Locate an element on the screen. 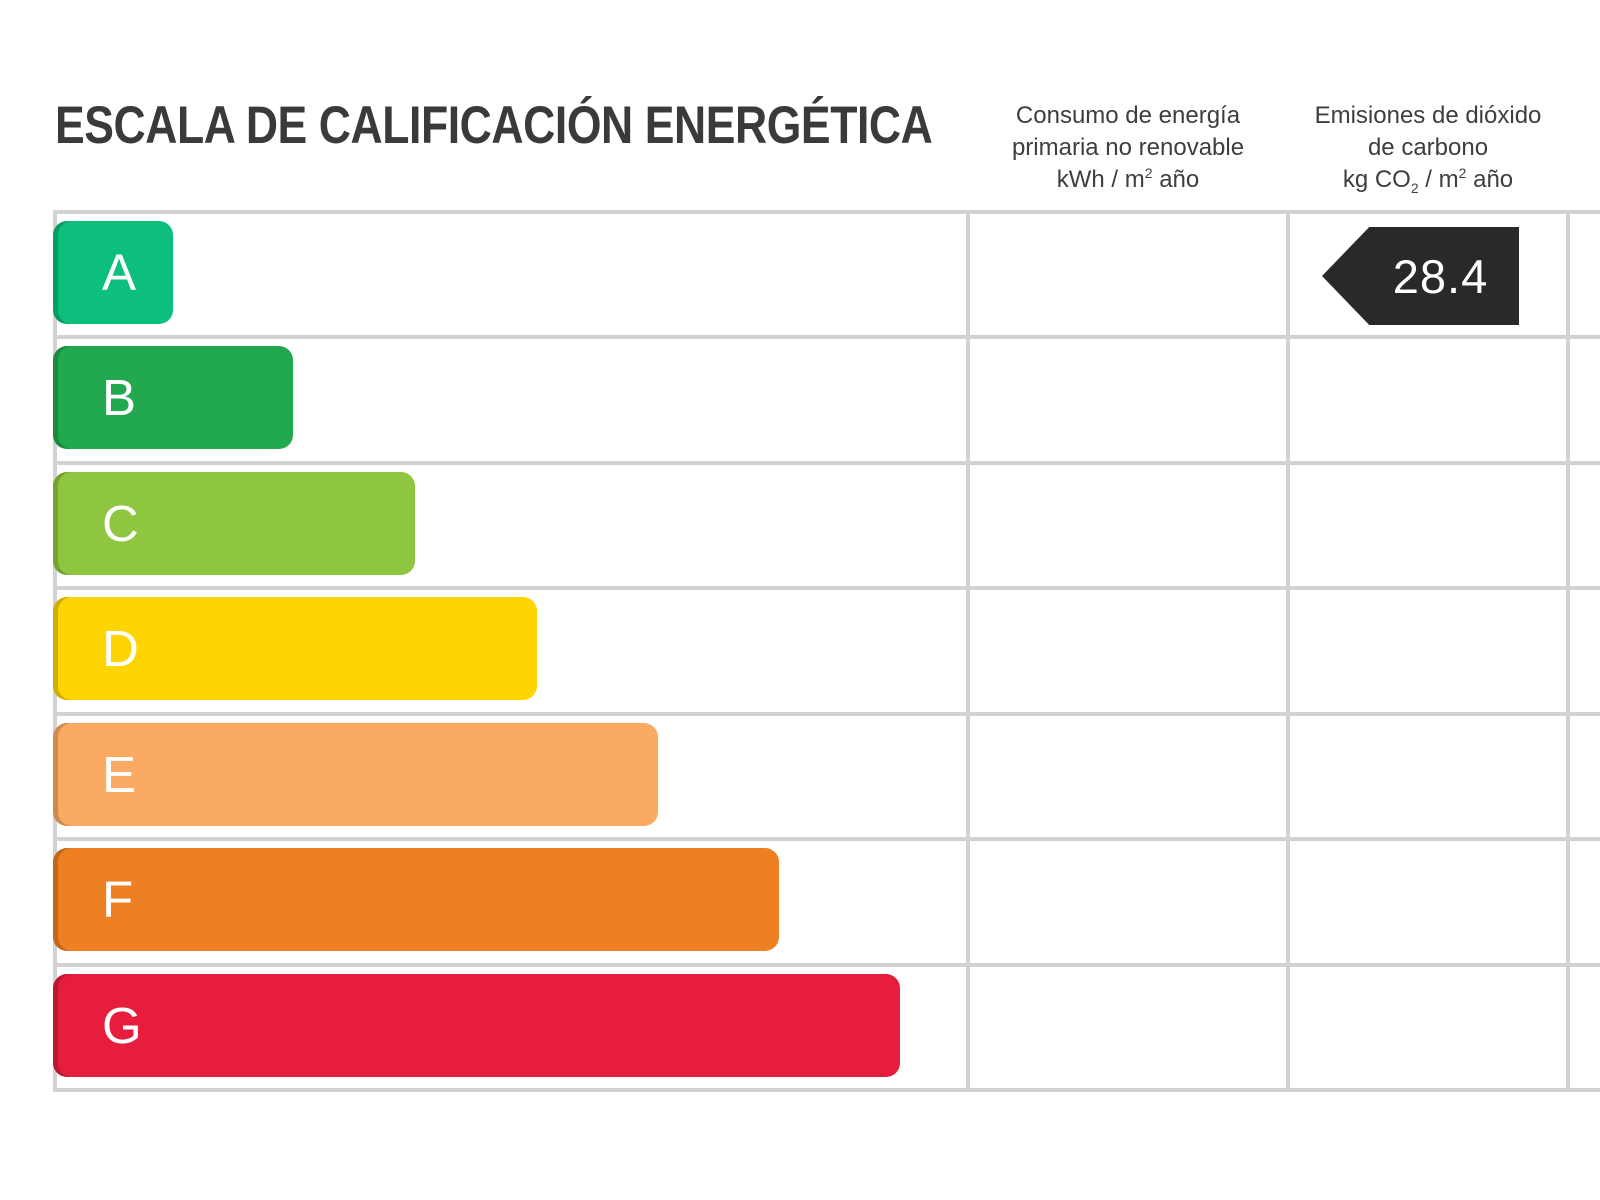  rating-bar-b: B is located at coordinates (173, 397).